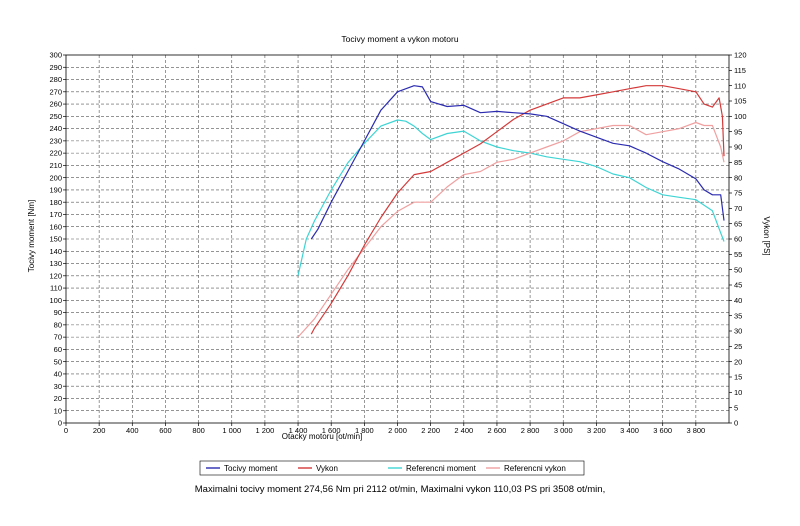 The height and width of the screenshot is (526, 800). What do you see at coordinates (740, 101) in the screenshot?
I see `right-tick-label: 105` at bounding box center [740, 101].